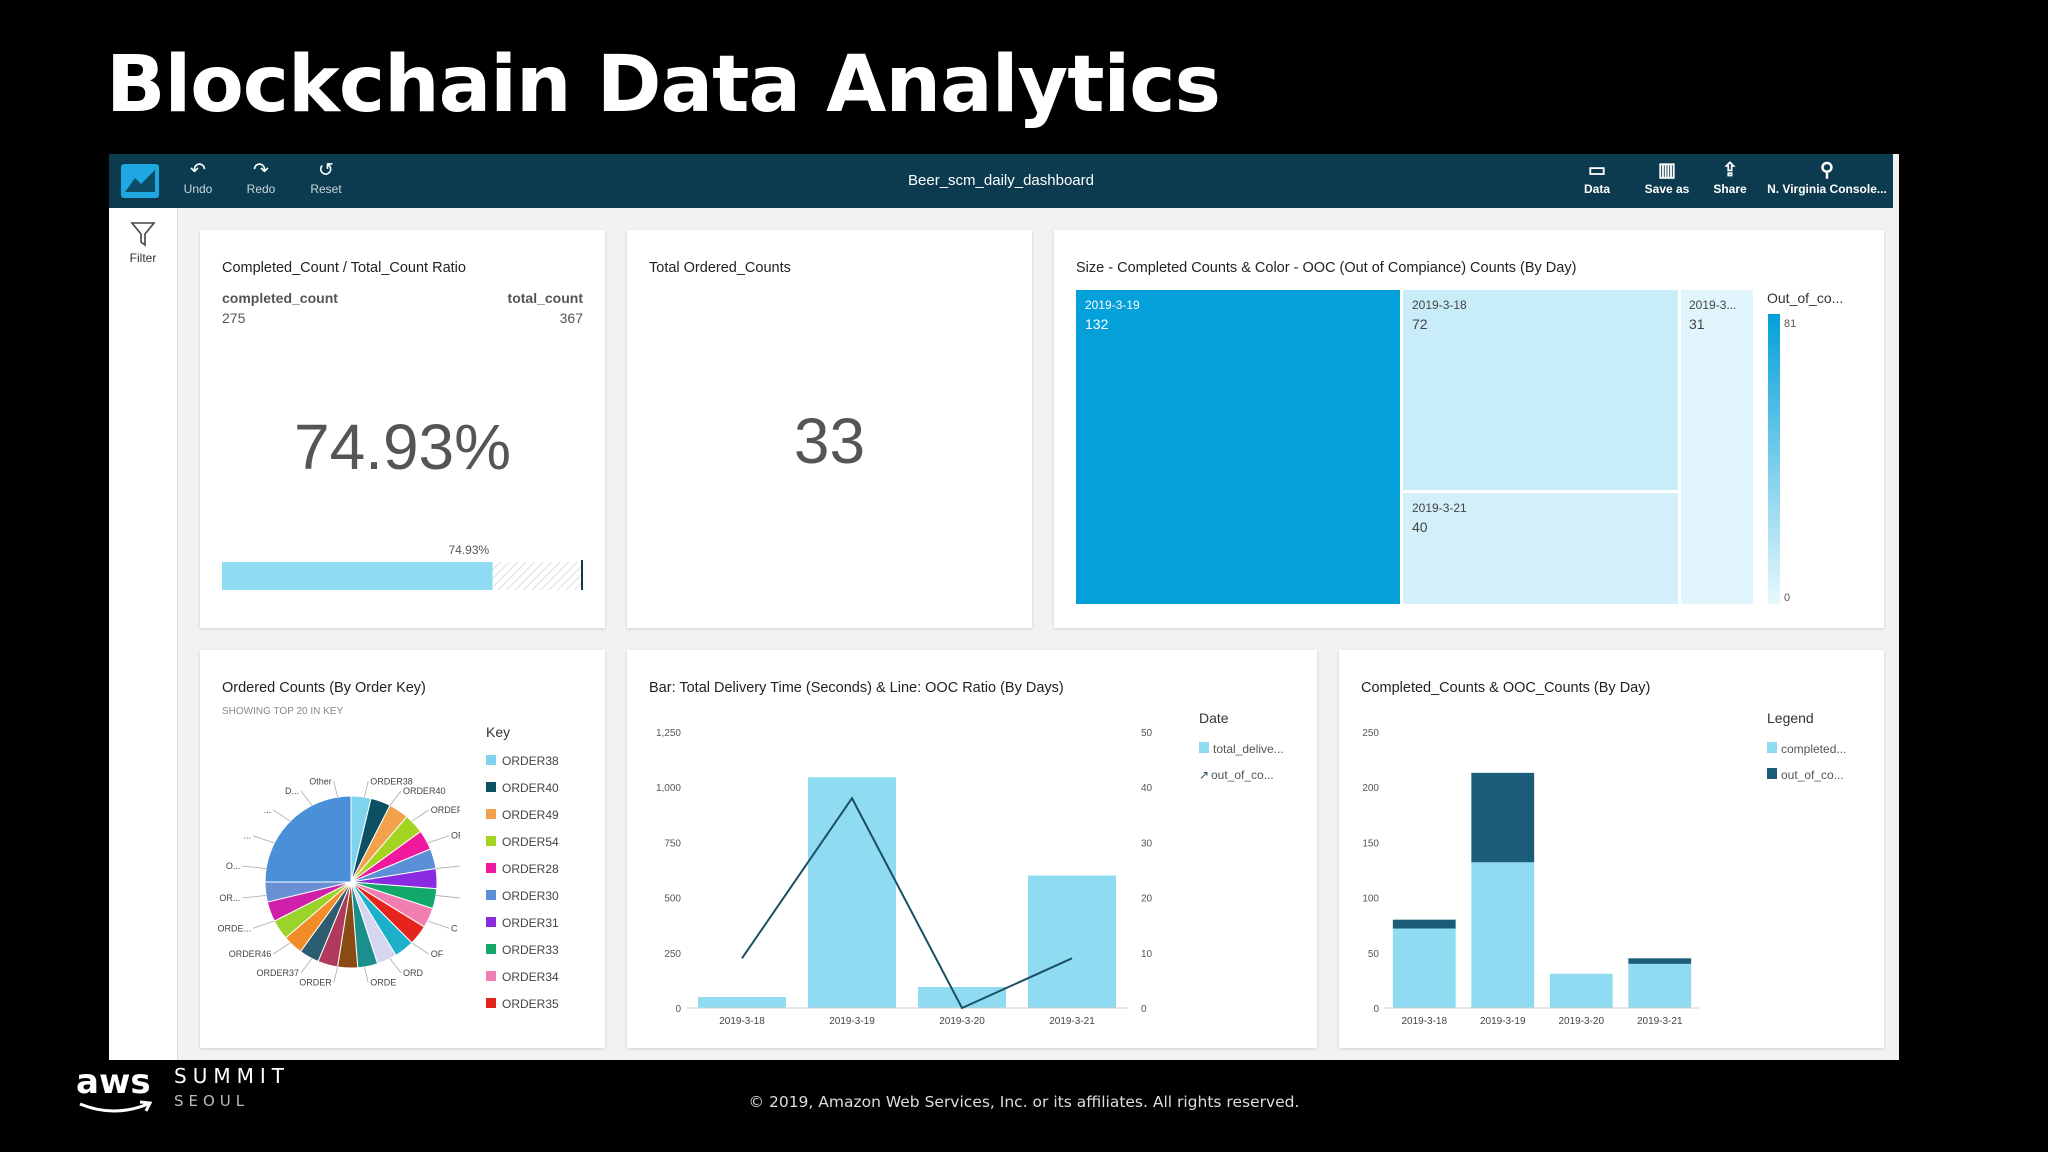 Image resolution: width=2048 pixels, height=1152 pixels. I want to click on card-title: Total Ordered_Counts, so click(720, 268).